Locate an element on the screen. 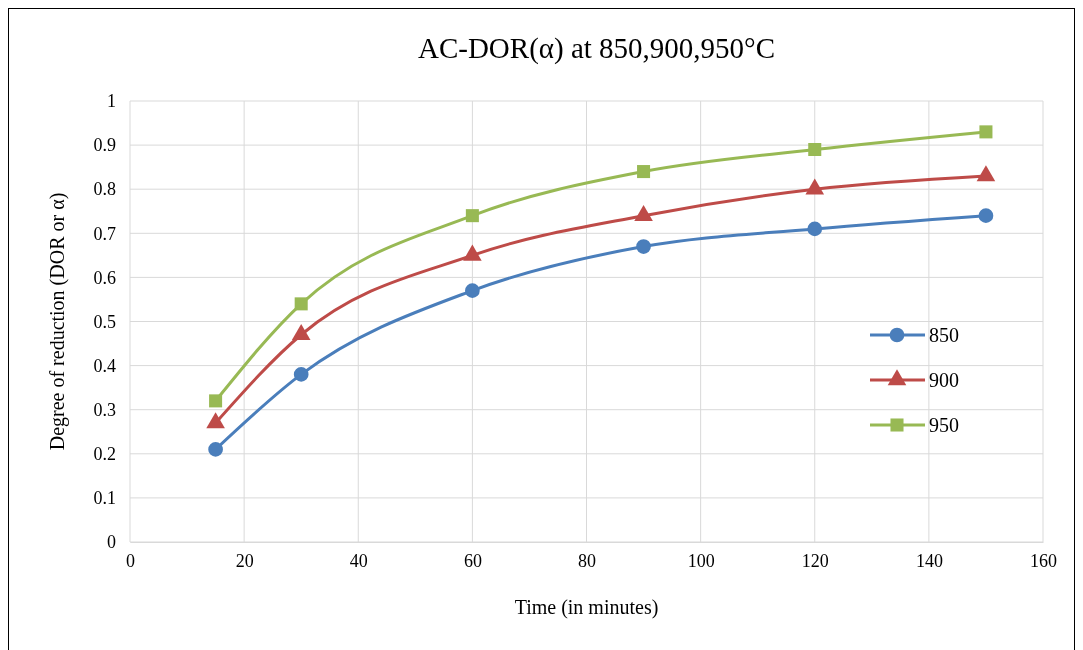 The image size is (1083, 650). legend-label: 900 is located at coordinates (944, 380).